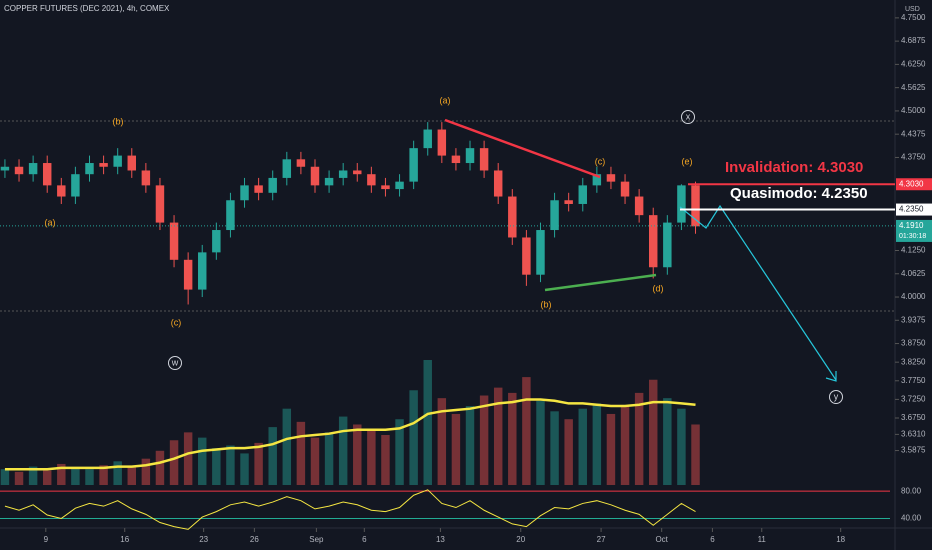 The height and width of the screenshot is (550, 932). What do you see at coordinates (911, 225) in the screenshot?
I see `price-tag-label: 4.1910` at bounding box center [911, 225].